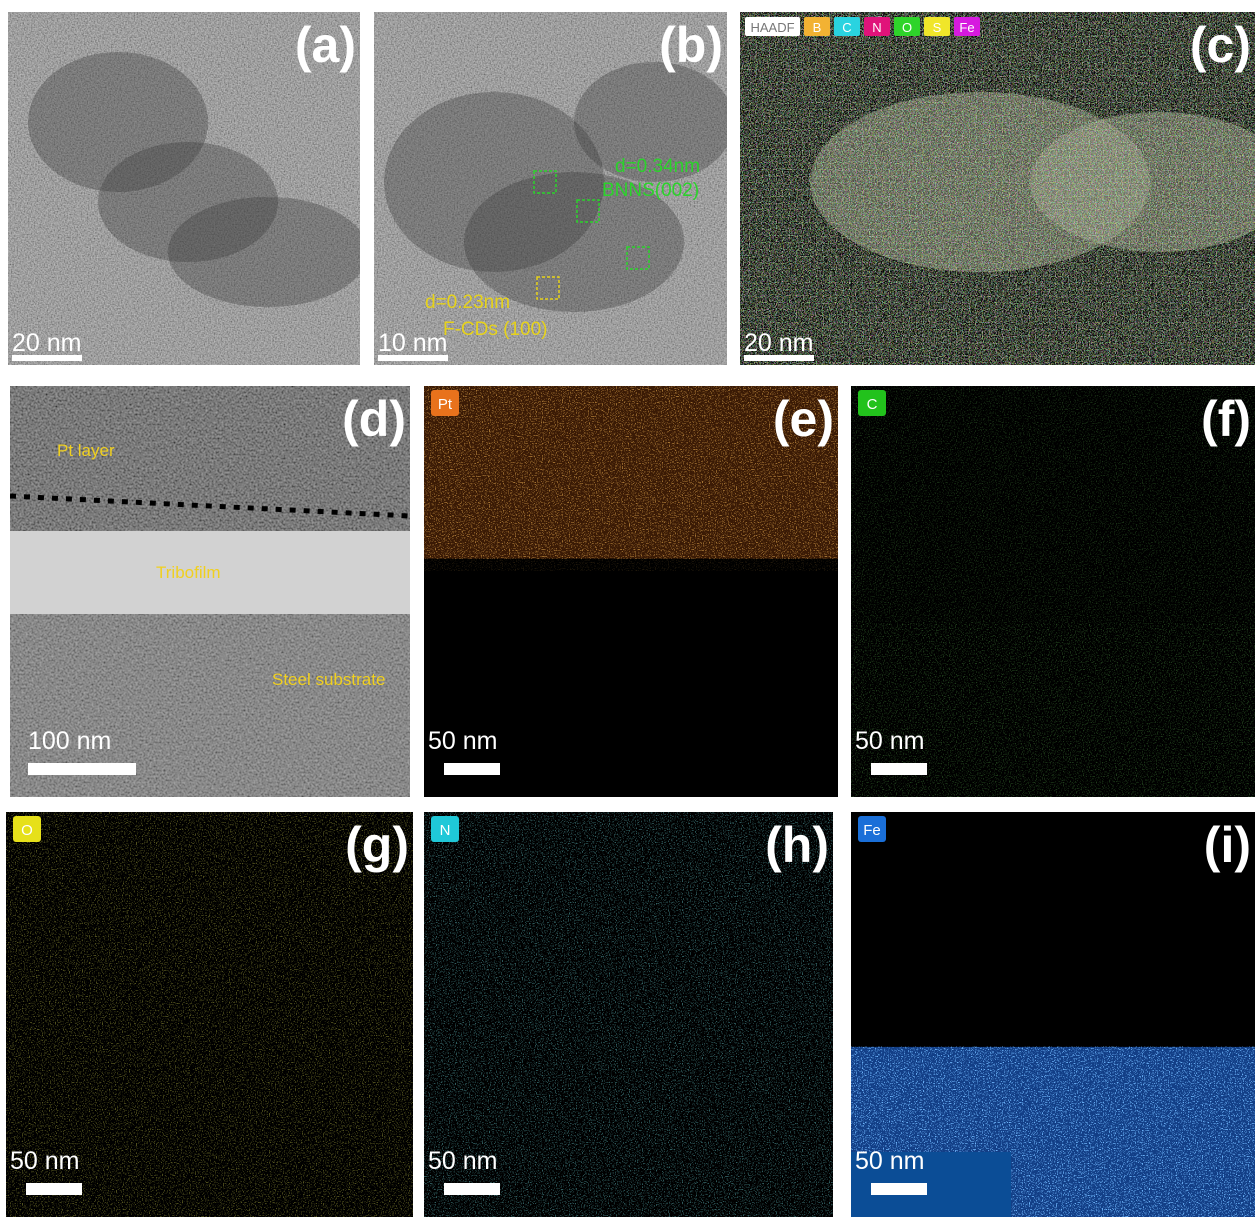 The image size is (1255, 1217). I want to click on legend-label: N, so click(876, 27).